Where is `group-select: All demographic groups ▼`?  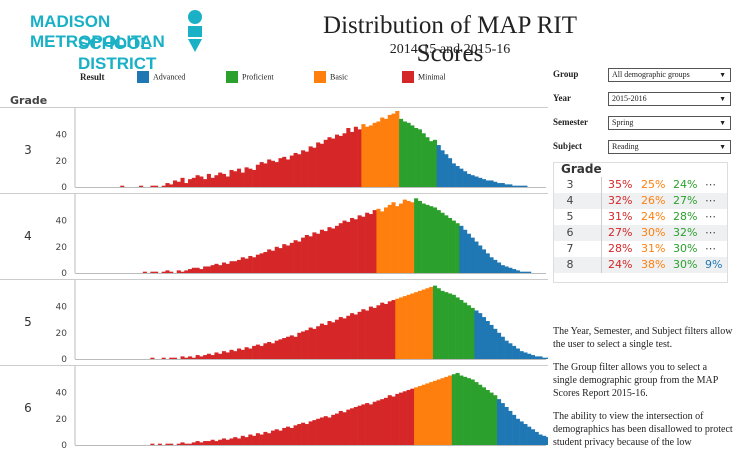
group-select: All demographic groups ▼ is located at coordinates (669, 75).